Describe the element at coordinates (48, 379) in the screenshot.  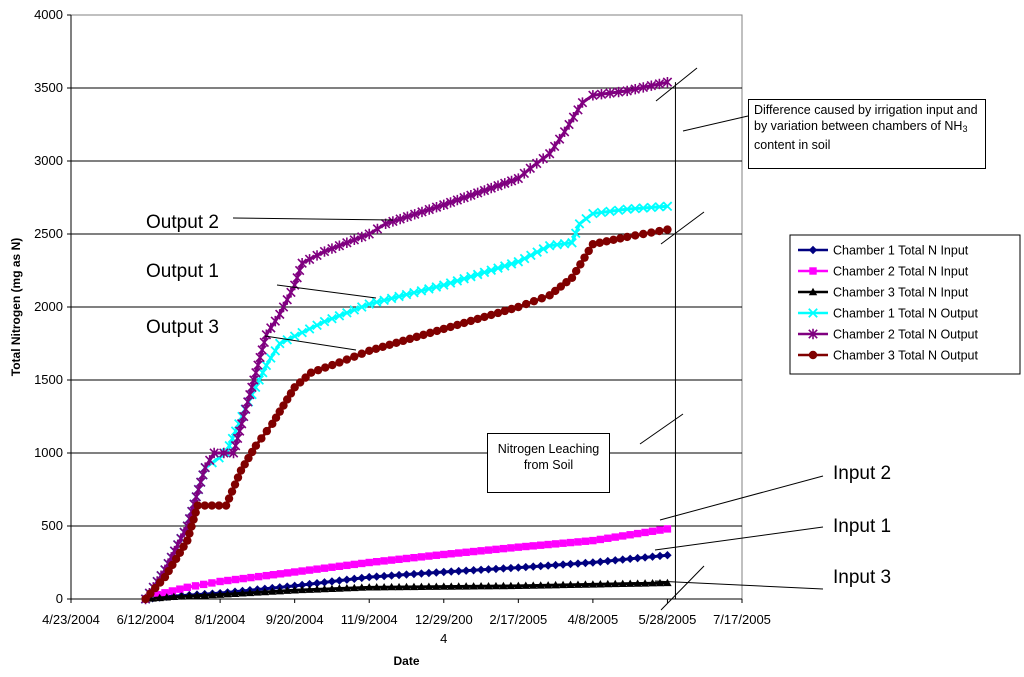
I see `y-tick-label: 1500` at that location.